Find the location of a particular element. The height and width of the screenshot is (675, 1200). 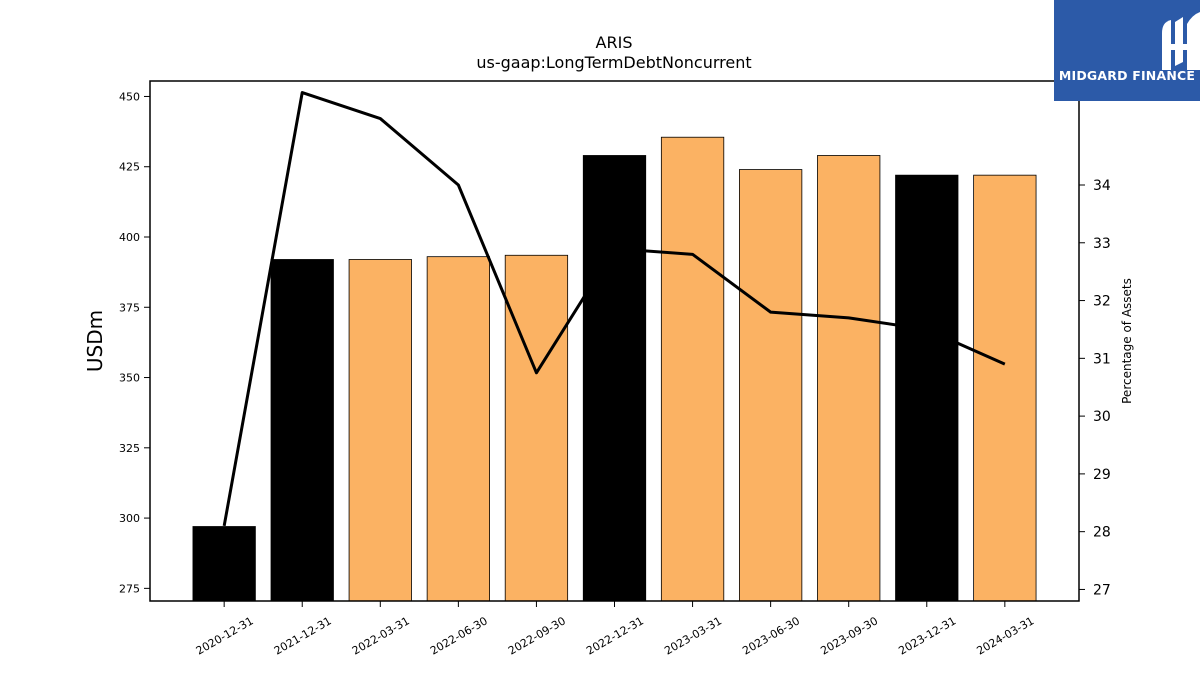

y-tick-label: 425 is located at coordinates (129, 167).